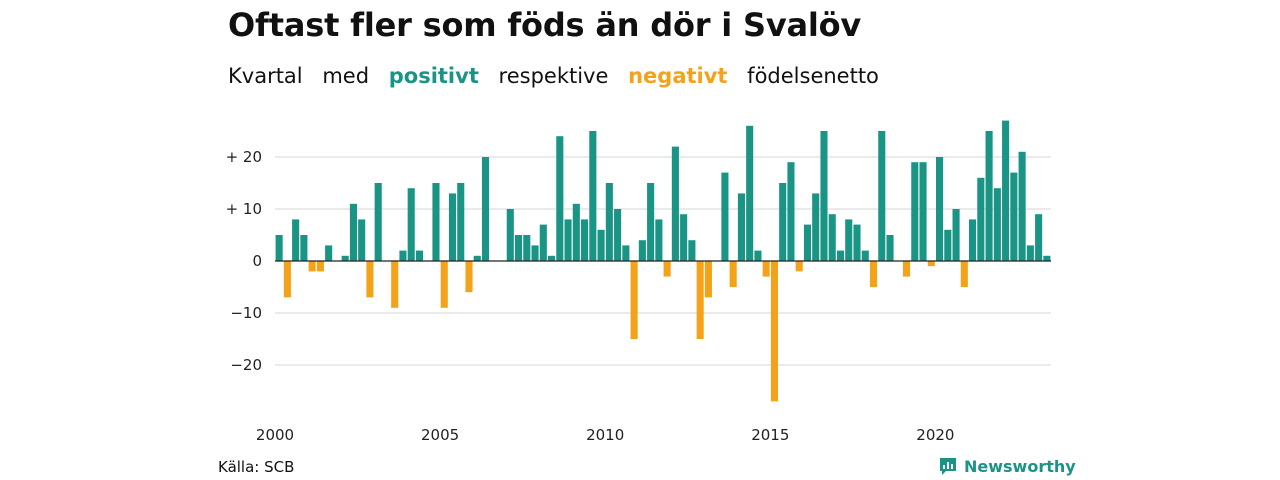 The image size is (1280, 480). Describe the element at coordinates (813, 76) in the screenshot. I see `subtitle-word-birth-net: födelsenetto` at that location.